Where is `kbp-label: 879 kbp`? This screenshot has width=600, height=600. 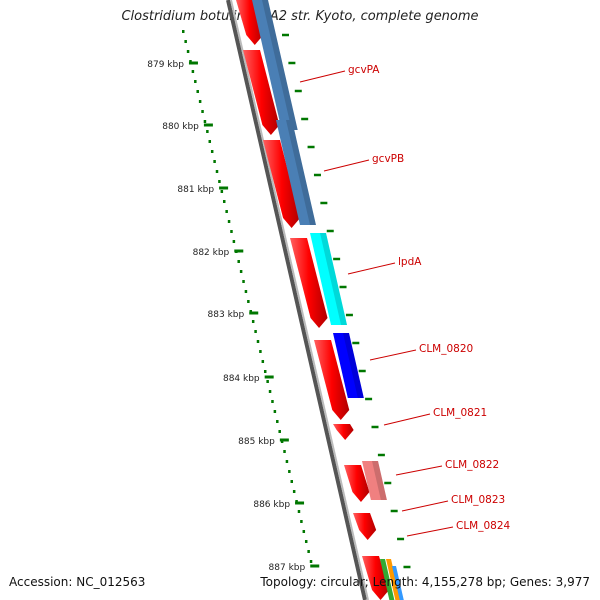 kbp-label: 879 kbp is located at coordinates (165, 65).